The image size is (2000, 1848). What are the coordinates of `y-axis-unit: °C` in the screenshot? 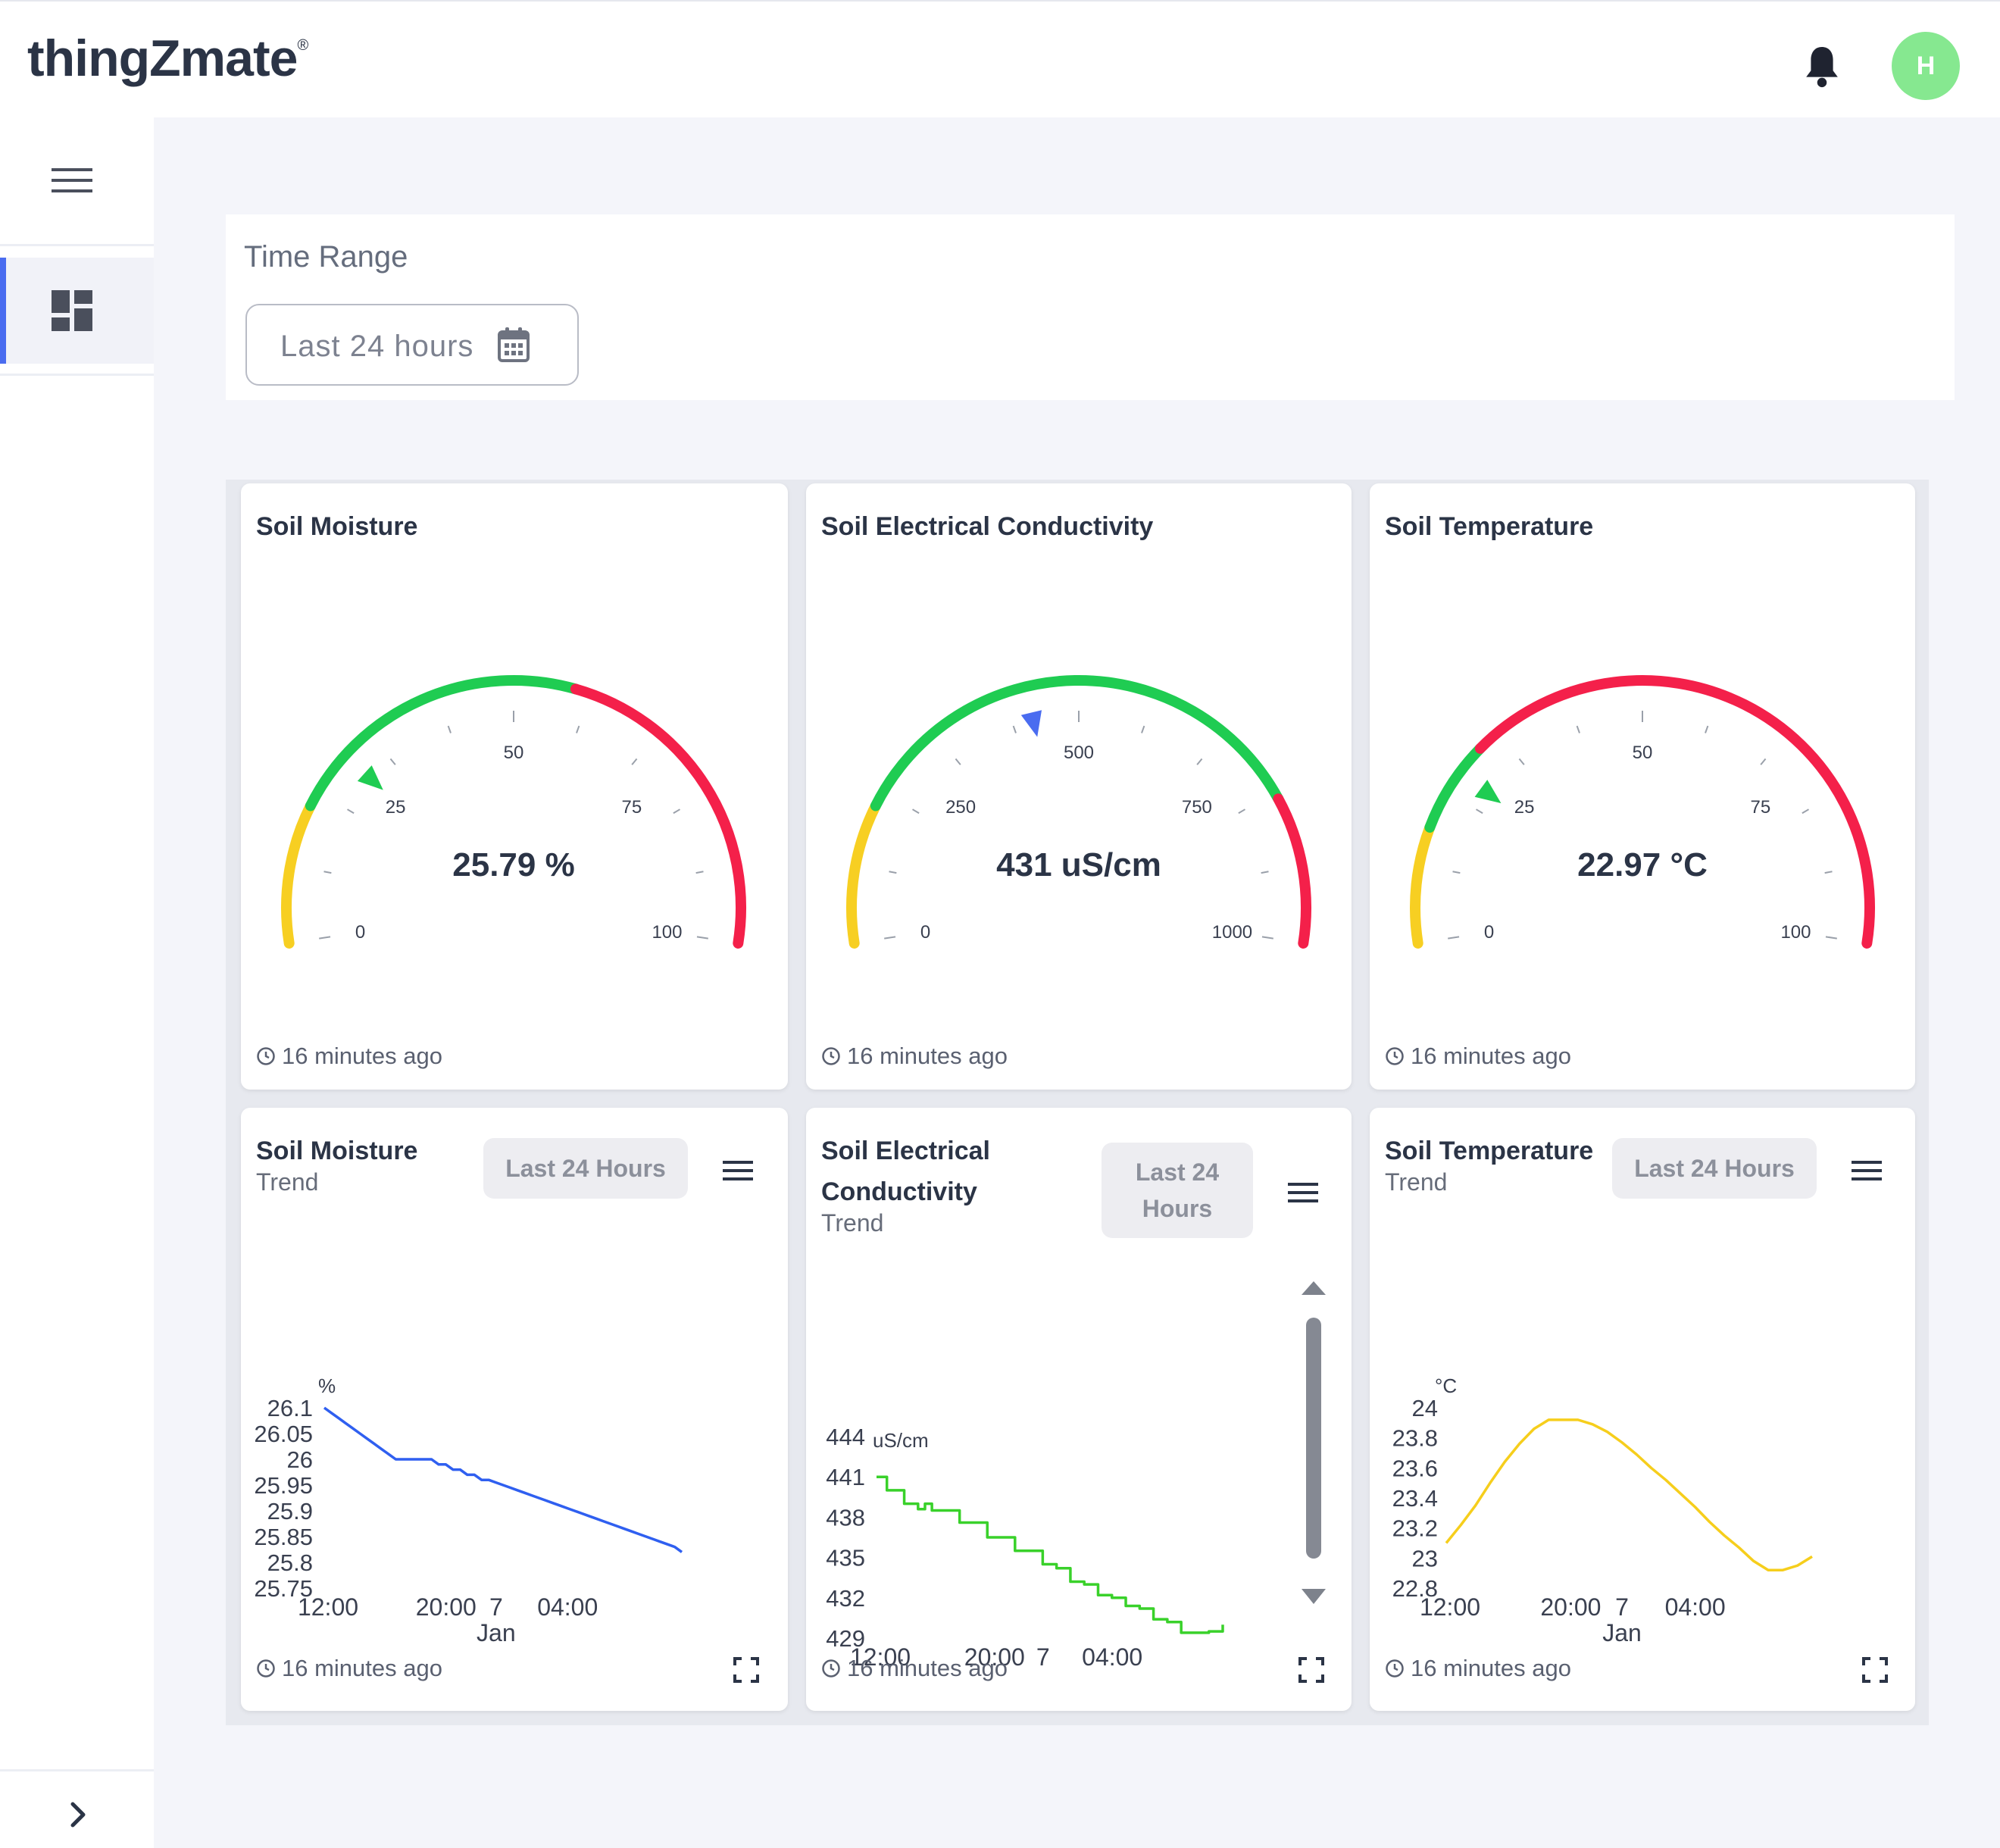 It's located at (1446, 1385).